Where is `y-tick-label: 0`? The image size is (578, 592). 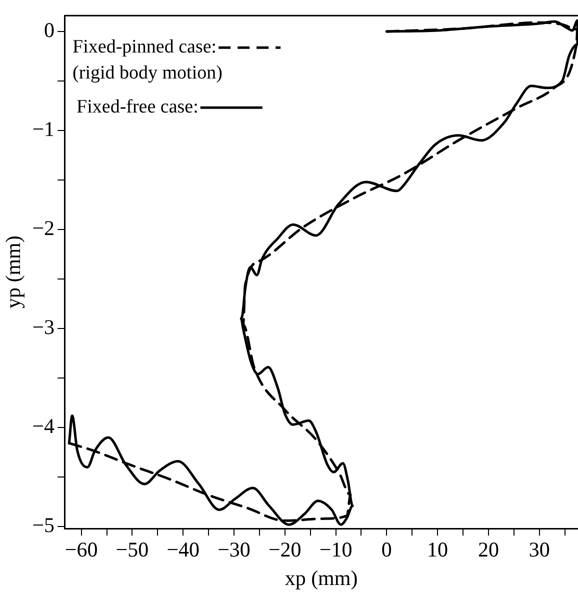 y-tick-label: 0 is located at coordinates (49, 30).